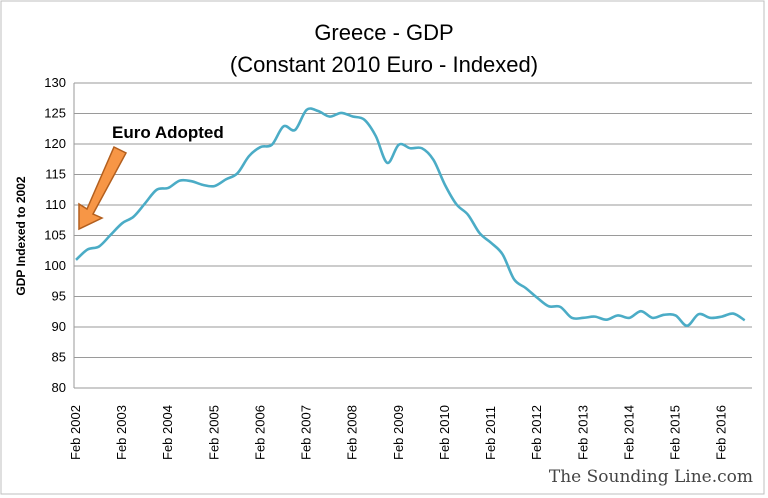 The image size is (768, 498). I want to click on x-tick-label: Feb 2016, so click(721, 432).